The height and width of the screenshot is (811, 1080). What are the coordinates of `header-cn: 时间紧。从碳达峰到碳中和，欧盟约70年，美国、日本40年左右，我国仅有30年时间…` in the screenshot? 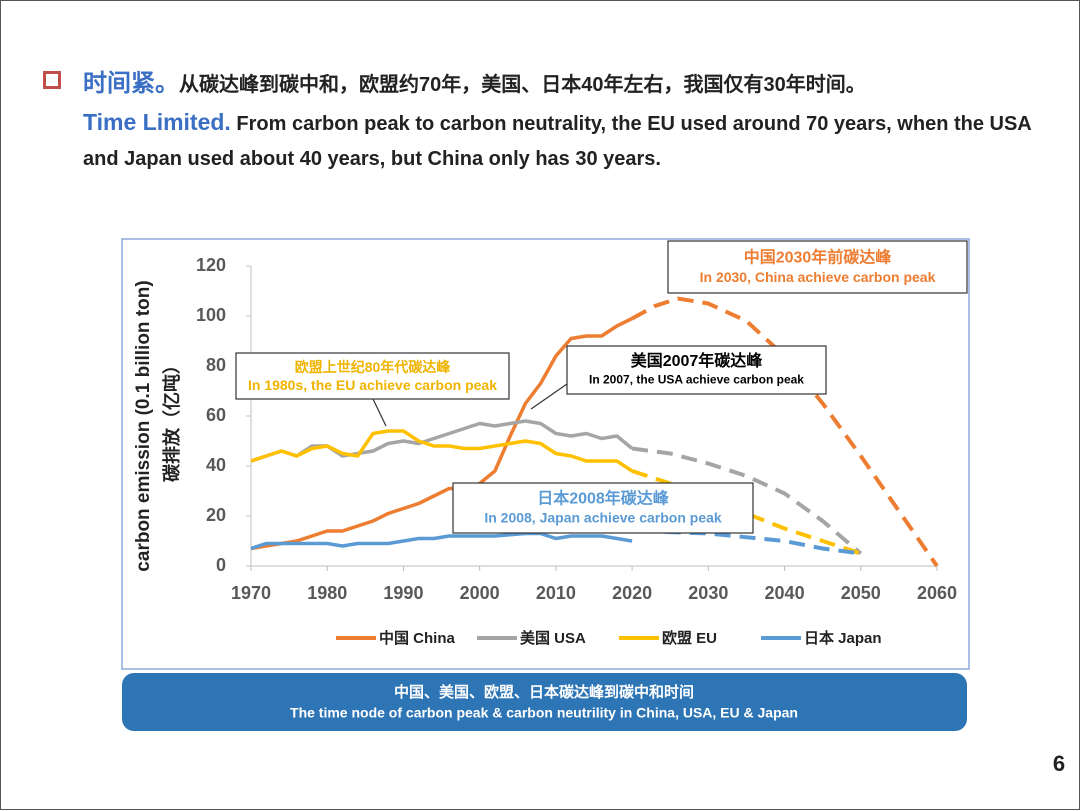 It's located at (474, 80).